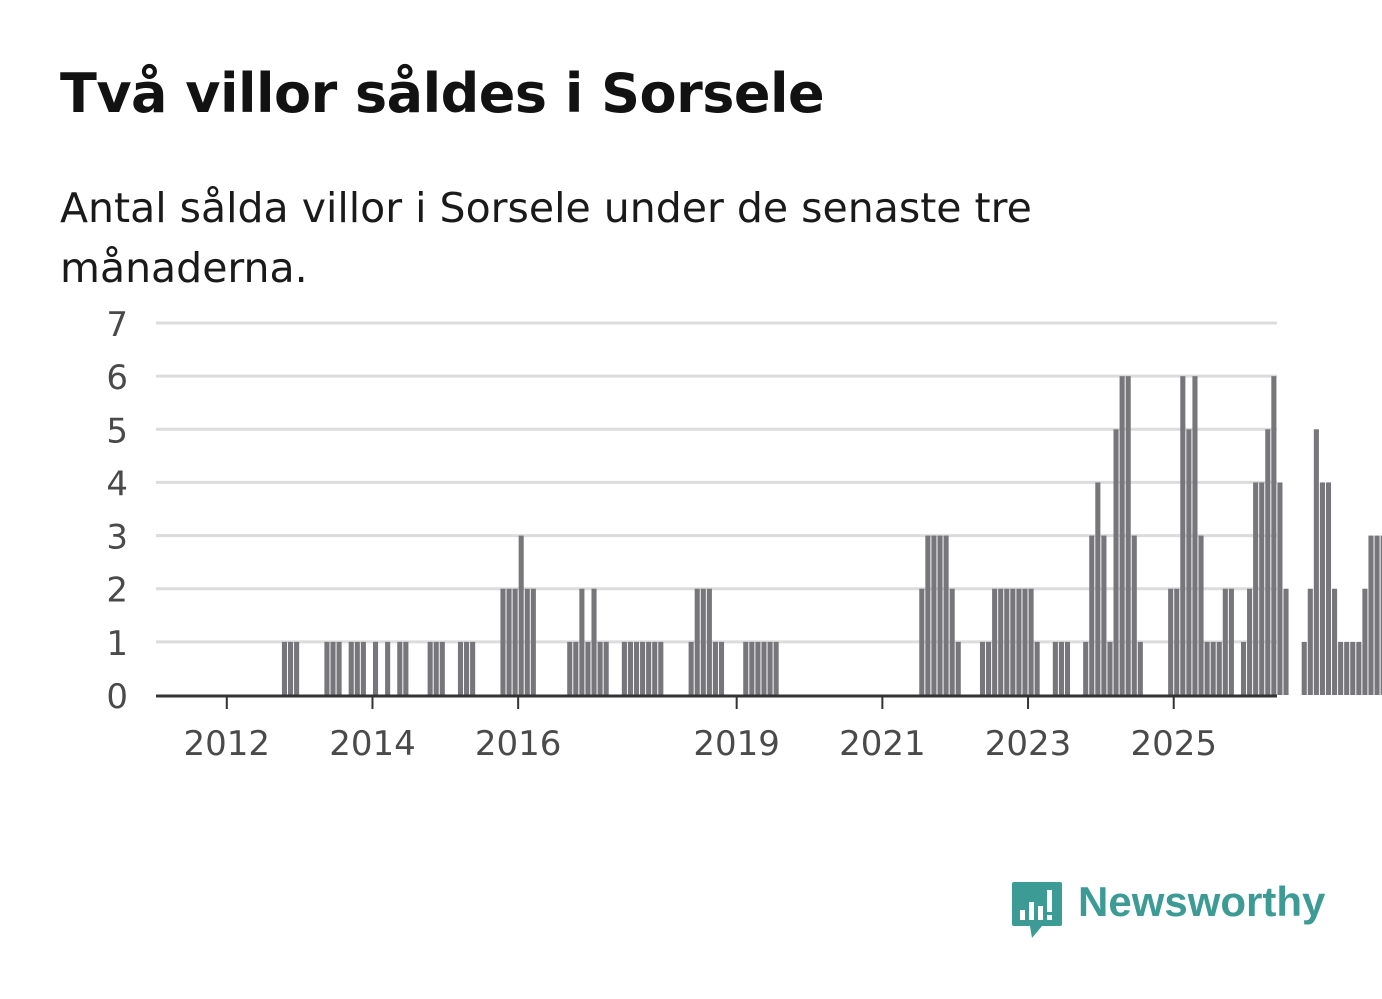  What do you see at coordinates (1037, 910) in the screenshot?
I see `newsworthy-logo-icon` at bounding box center [1037, 910].